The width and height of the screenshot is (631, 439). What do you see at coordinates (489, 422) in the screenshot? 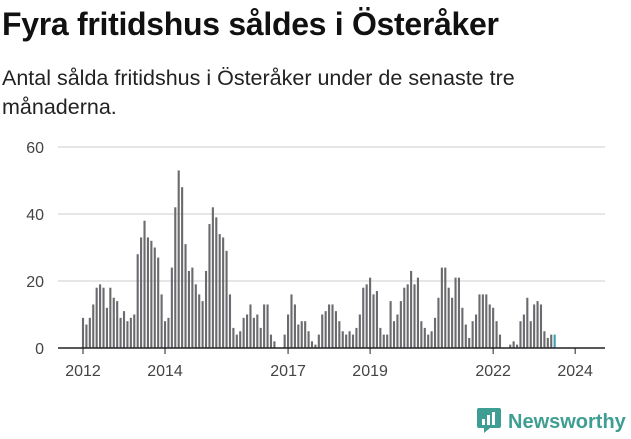
I see `newsworthy-logo-icon` at bounding box center [489, 422].